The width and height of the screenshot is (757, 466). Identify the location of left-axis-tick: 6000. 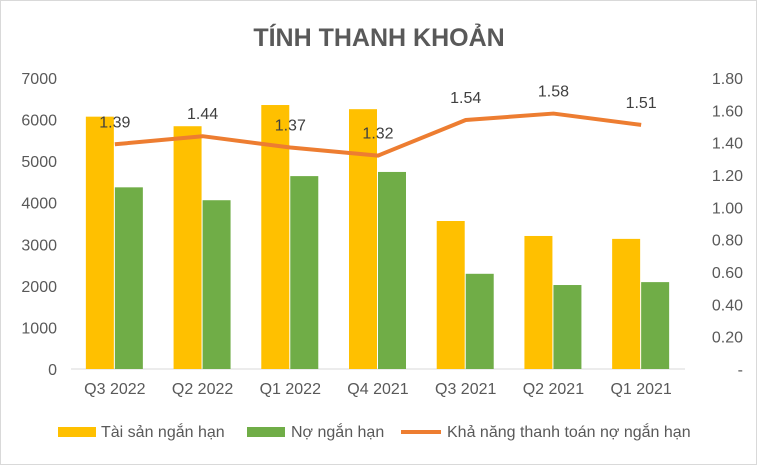
(39, 121).